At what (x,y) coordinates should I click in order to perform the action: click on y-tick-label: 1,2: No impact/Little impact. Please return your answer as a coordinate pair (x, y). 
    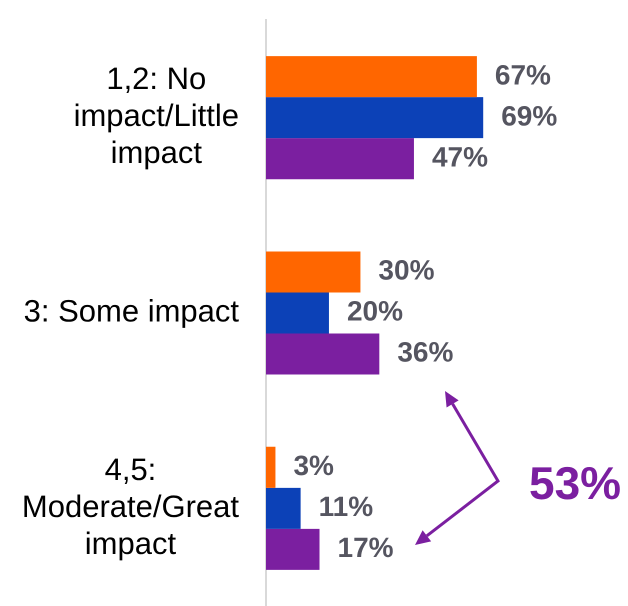
    Looking at the image, I should click on (157, 115).